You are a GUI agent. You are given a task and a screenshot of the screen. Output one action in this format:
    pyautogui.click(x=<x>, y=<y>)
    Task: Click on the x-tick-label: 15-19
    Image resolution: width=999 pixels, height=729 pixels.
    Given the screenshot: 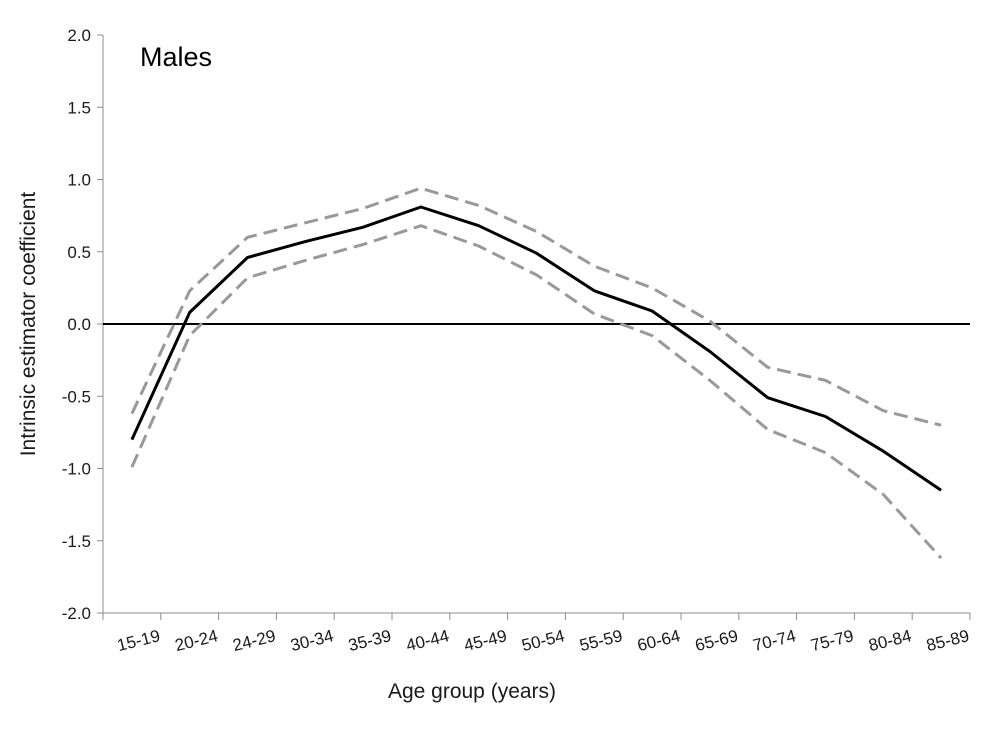 What is the action you would take?
    pyautogui.click(x=138, y=640)
    